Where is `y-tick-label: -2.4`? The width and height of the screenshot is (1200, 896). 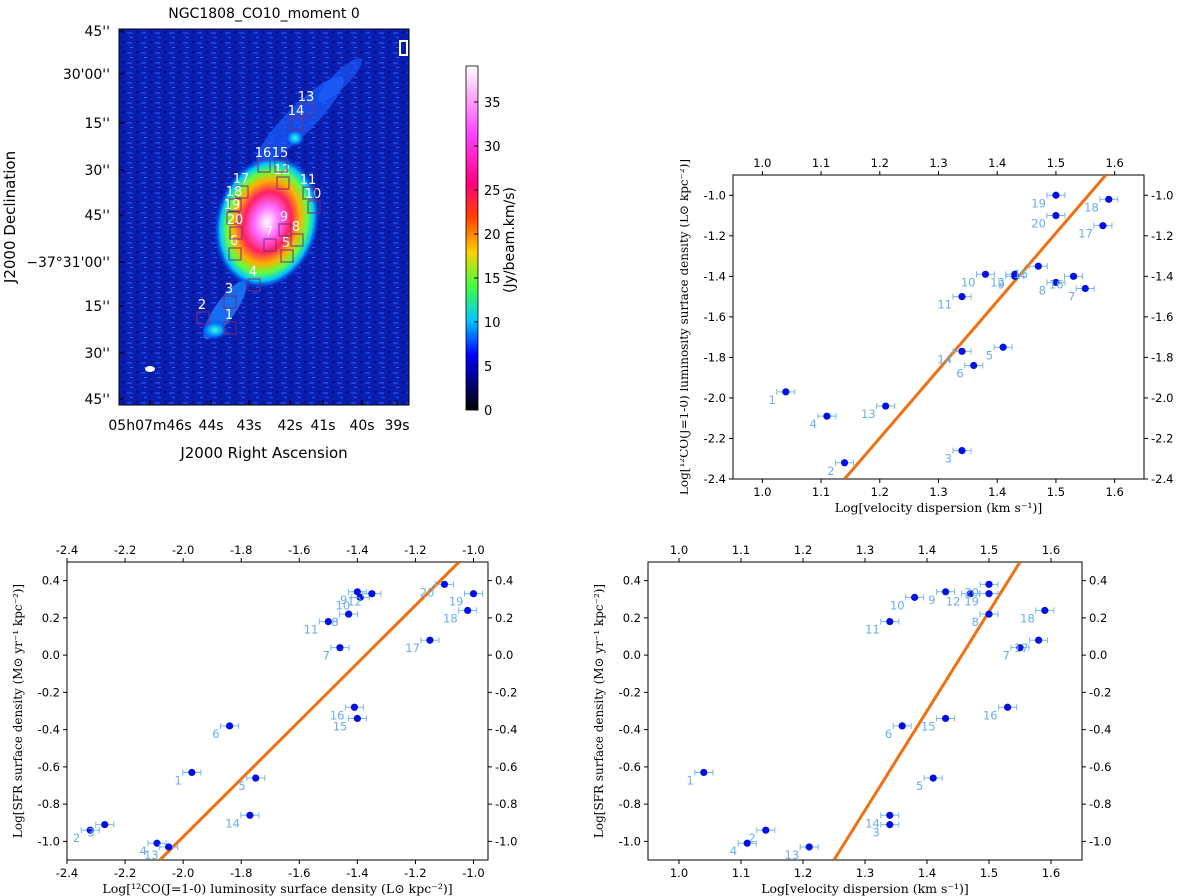 y-tick-label: -2.4 is located at coordinates (715, 479).